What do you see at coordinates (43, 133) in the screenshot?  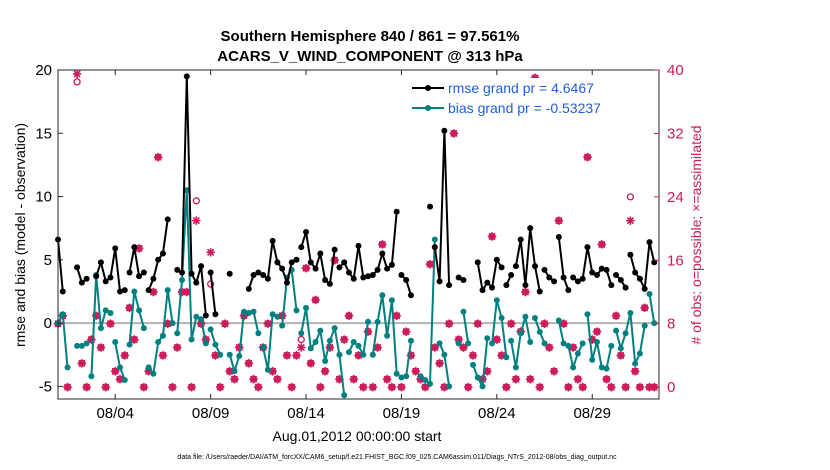 I see `y-left-tick-label: 15` at bounding box center [43, 133].